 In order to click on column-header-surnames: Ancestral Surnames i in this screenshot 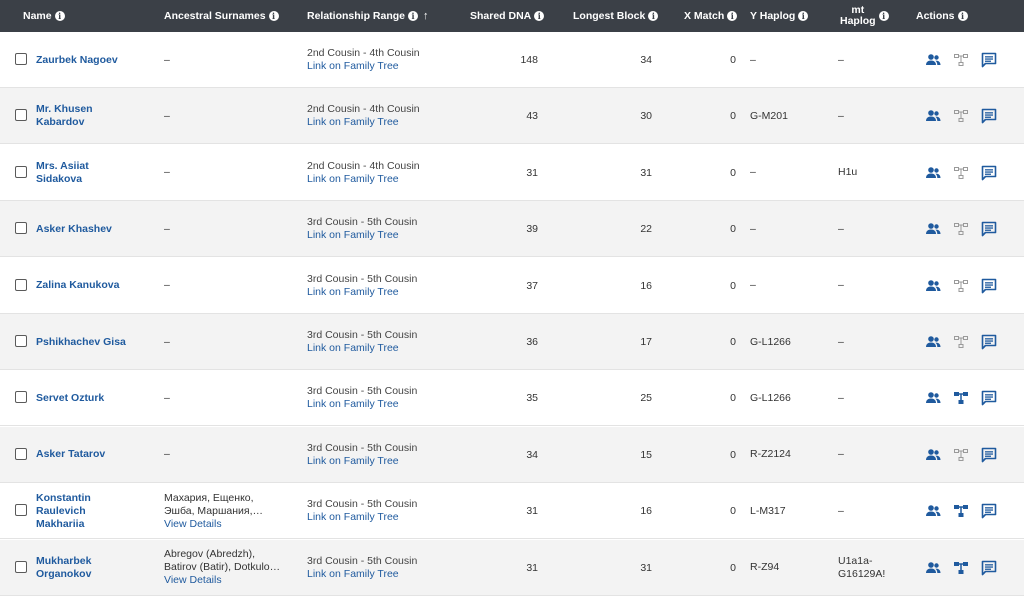, I will do `click(221, 16)`.